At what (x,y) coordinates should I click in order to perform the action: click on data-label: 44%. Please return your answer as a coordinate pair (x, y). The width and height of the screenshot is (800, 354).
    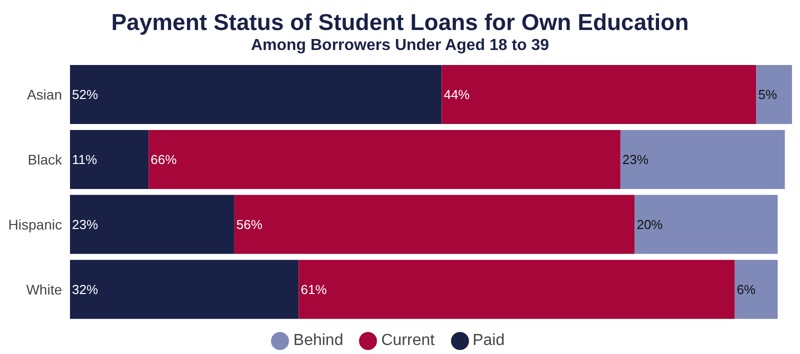
    Looking at the image, I should click on (457, 94).